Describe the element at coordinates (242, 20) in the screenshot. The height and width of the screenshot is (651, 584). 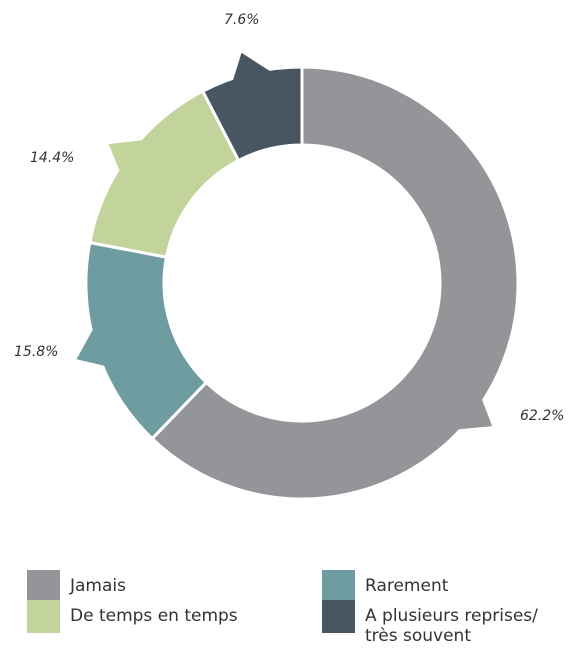
I see `value-label-a-plusieurs-reprises-tres-souvent: 7.6%` at that location.